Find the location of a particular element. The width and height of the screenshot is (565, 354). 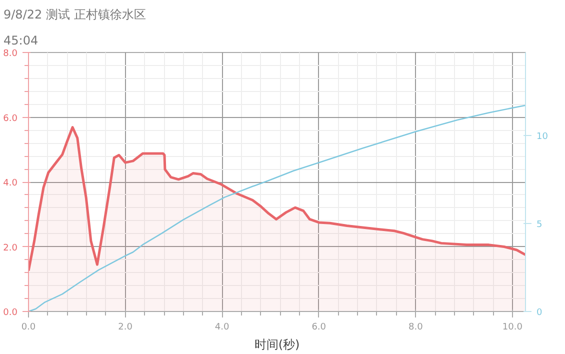

x-tick-label: 10.0 is located at coordinates (512, 327).